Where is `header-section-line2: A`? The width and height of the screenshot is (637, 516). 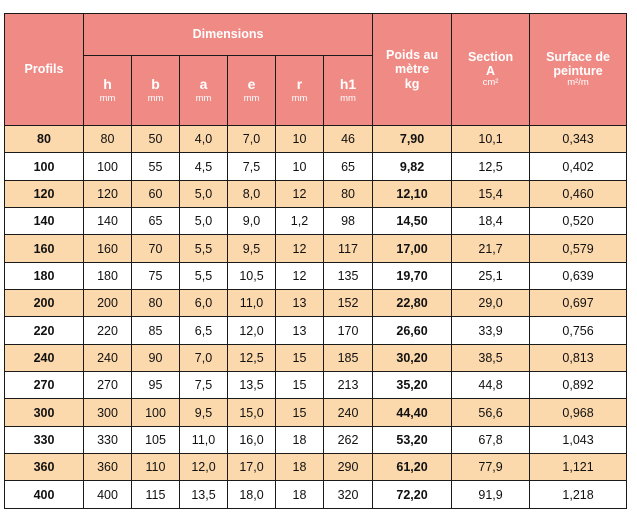 header-section-line2: A is located at coordinates (491, 71).